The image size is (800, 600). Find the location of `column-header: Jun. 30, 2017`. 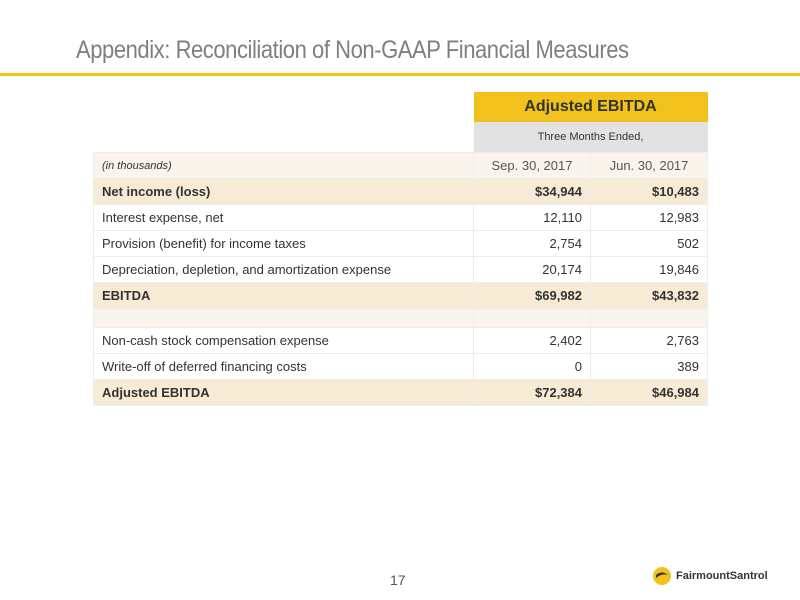

column-header: Jun. 30, 2017 is located at coordinates (649, 165).